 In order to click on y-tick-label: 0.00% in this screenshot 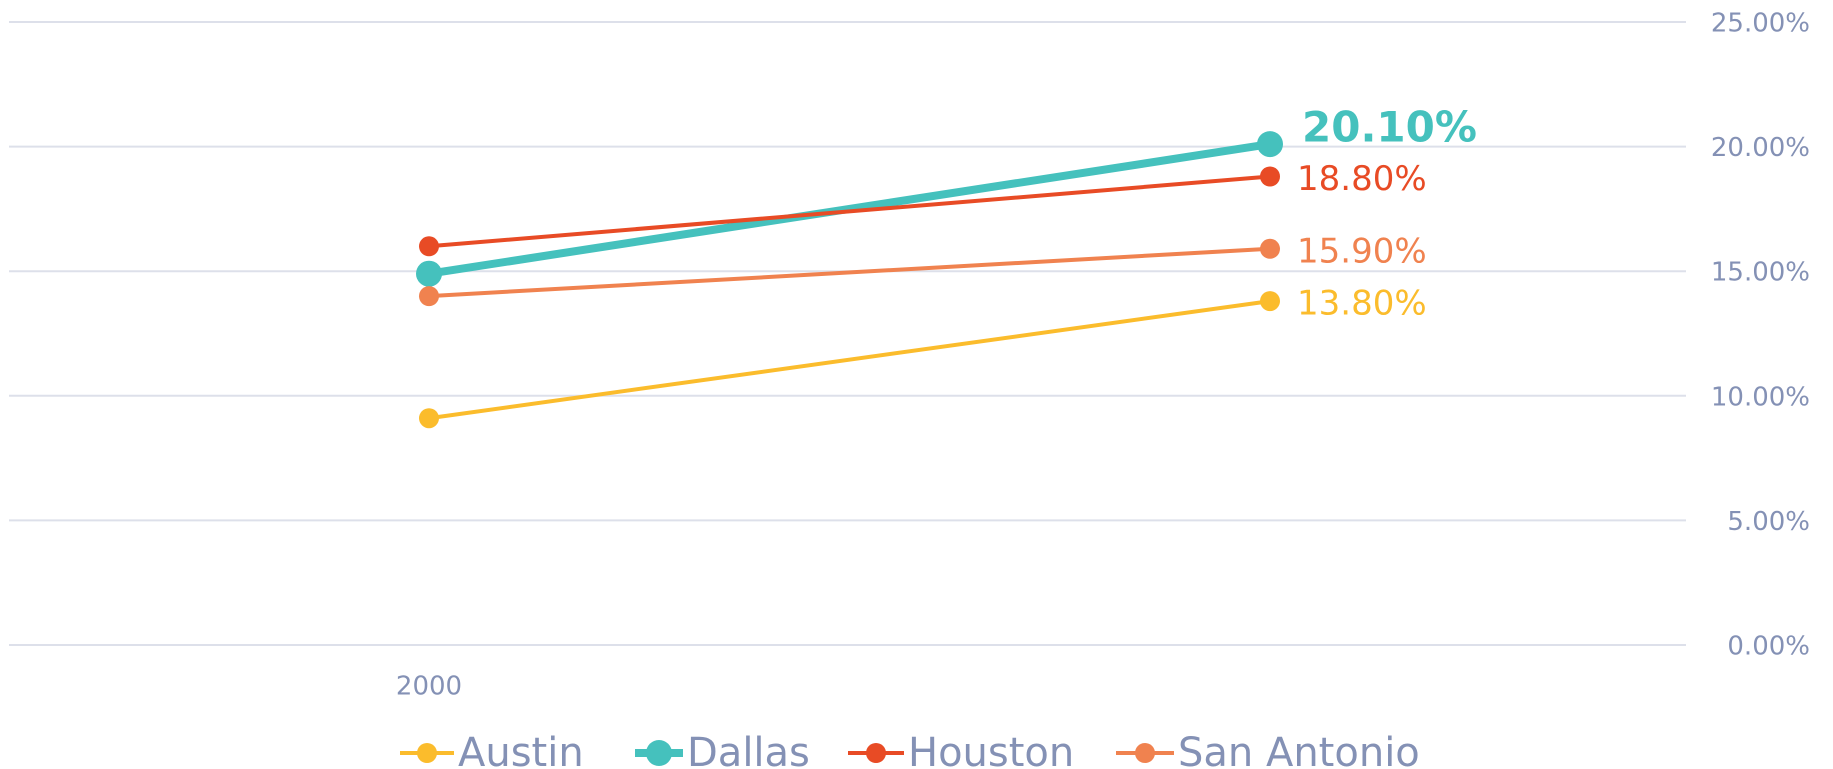, I will do `click(1768, 647)`.